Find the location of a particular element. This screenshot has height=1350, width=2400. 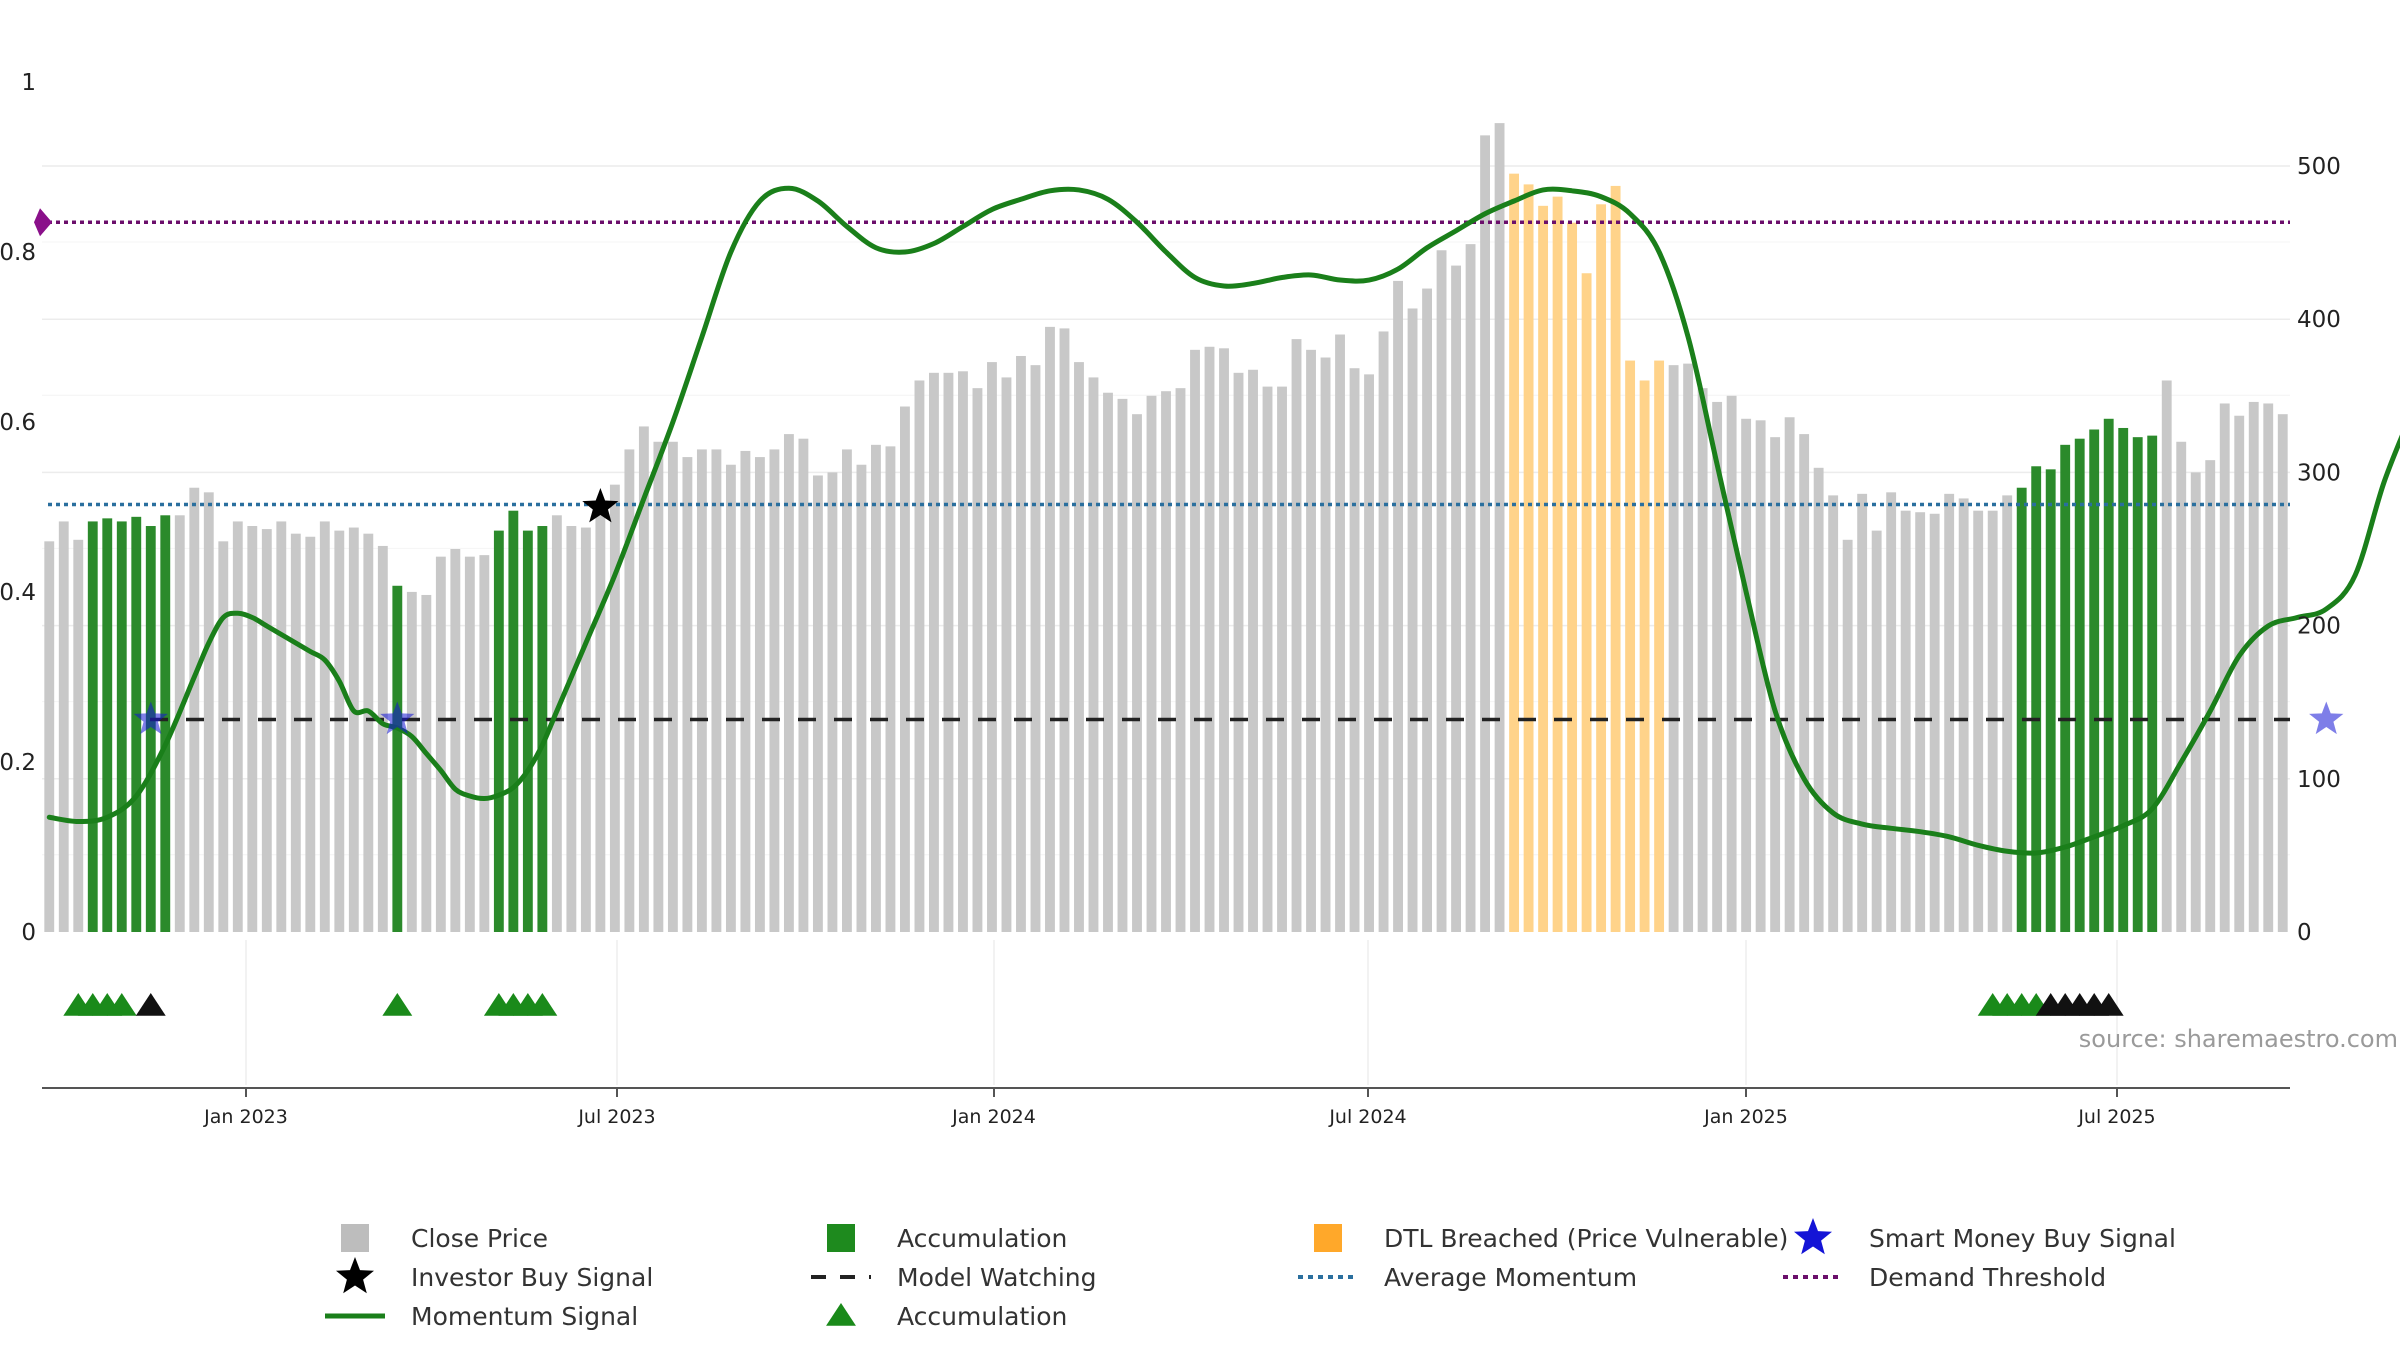

x-tick-label: Jan 2023 is located at coordinates (245, 1117).